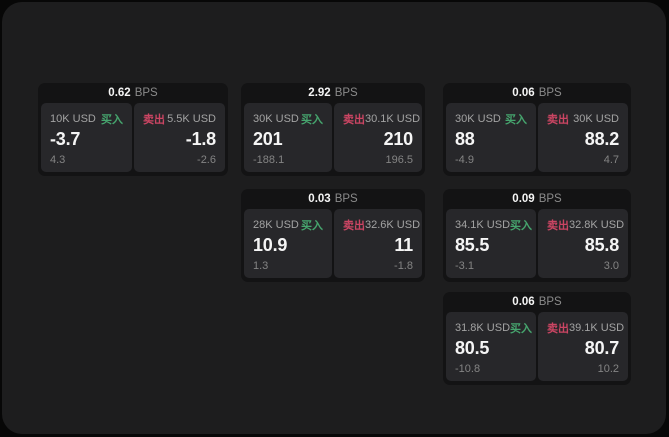 This screenshot has width=669, height=437. Describe the element at coordinates (597, 328) in the screenshot. I see `sell-amount: 39.1K USD` at that location.